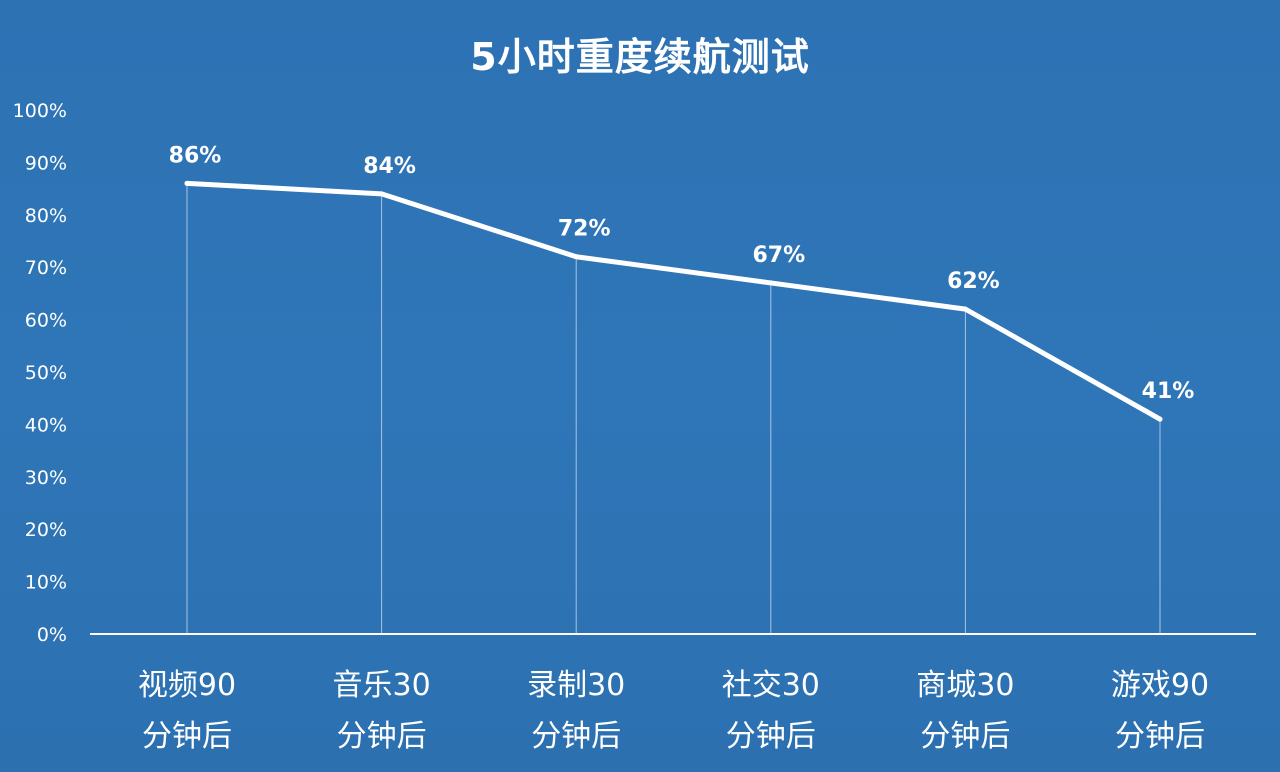 Image resolution: width=1280 pixels, height=772 pixels. Describe the element at coordinates (46, 530) in the screenshot. I see `y-tick-label: 20%` at that location.